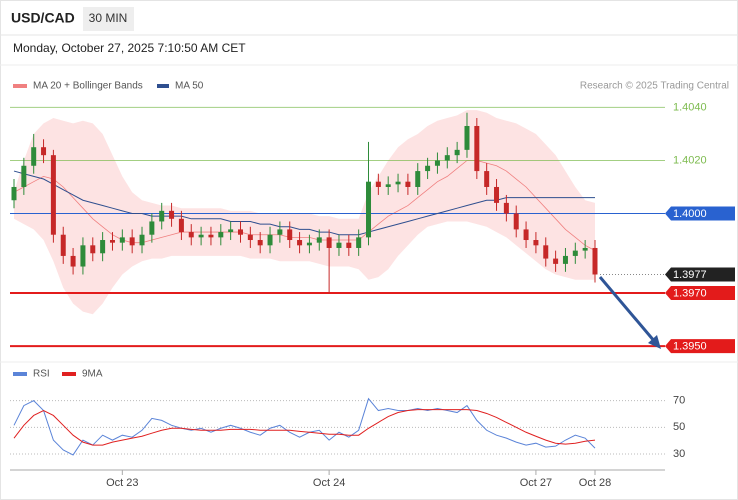 The width and height of the screenshot is (738, 500). Describe the element at coordinates (654, 342) in the screenshot. I see `arrow-head` at that location.